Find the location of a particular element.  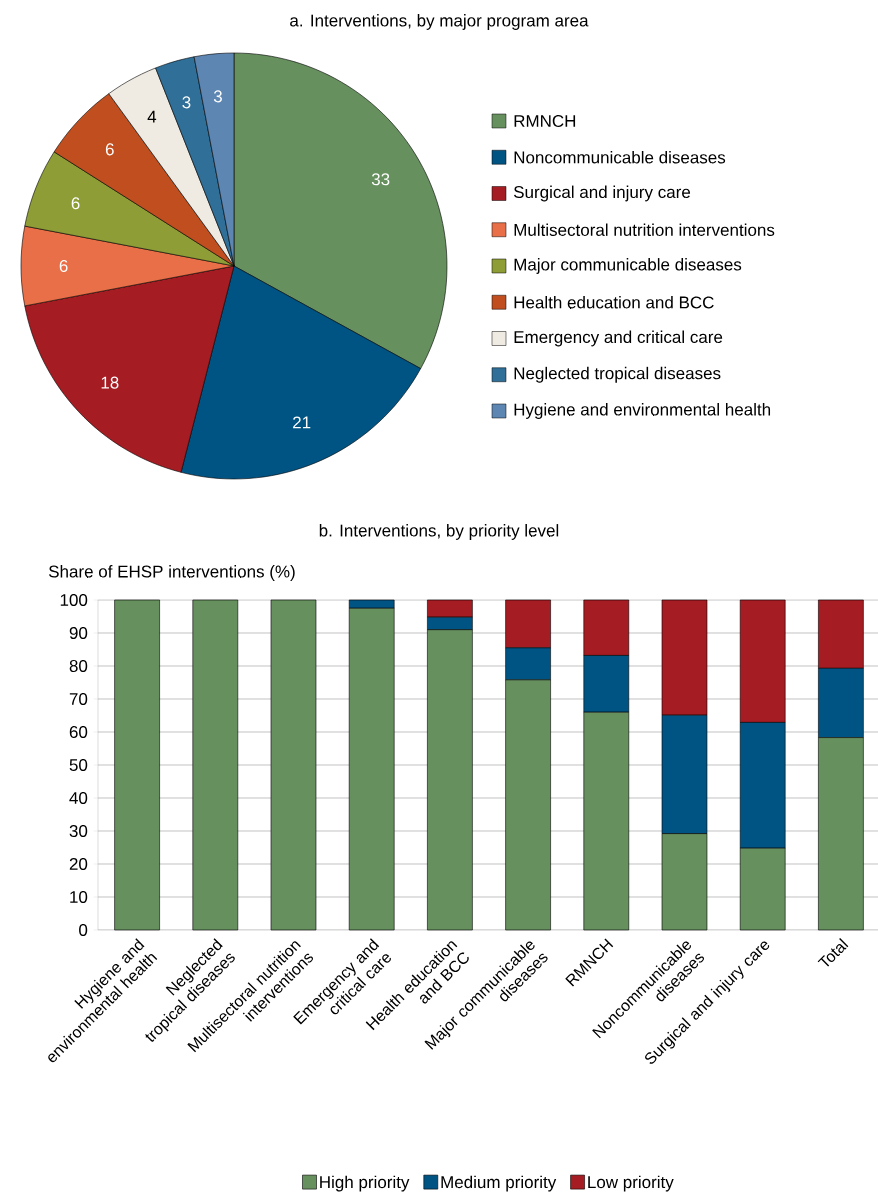

y-tick-label: 40 is located at coordinates (78, 798).